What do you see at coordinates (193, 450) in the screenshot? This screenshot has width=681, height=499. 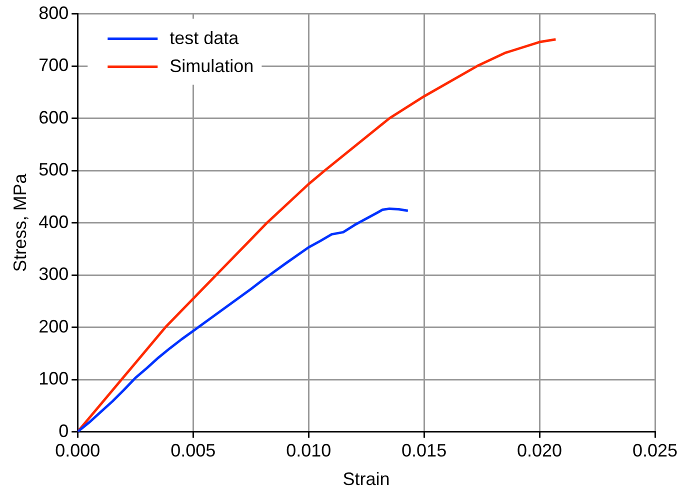 I see `x-tick-label: 0.005` at bounding box center [193, 450].